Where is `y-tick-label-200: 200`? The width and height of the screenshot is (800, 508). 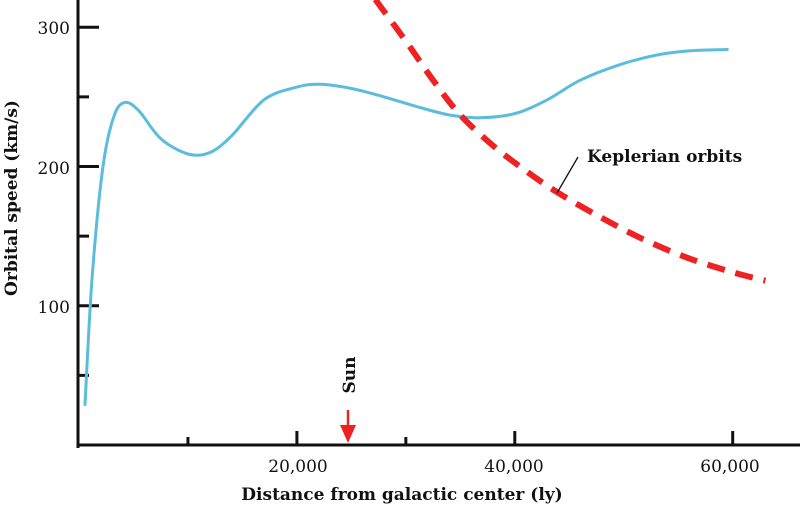 y-tick-label-200: 200 is located at coordinates (54, 169).